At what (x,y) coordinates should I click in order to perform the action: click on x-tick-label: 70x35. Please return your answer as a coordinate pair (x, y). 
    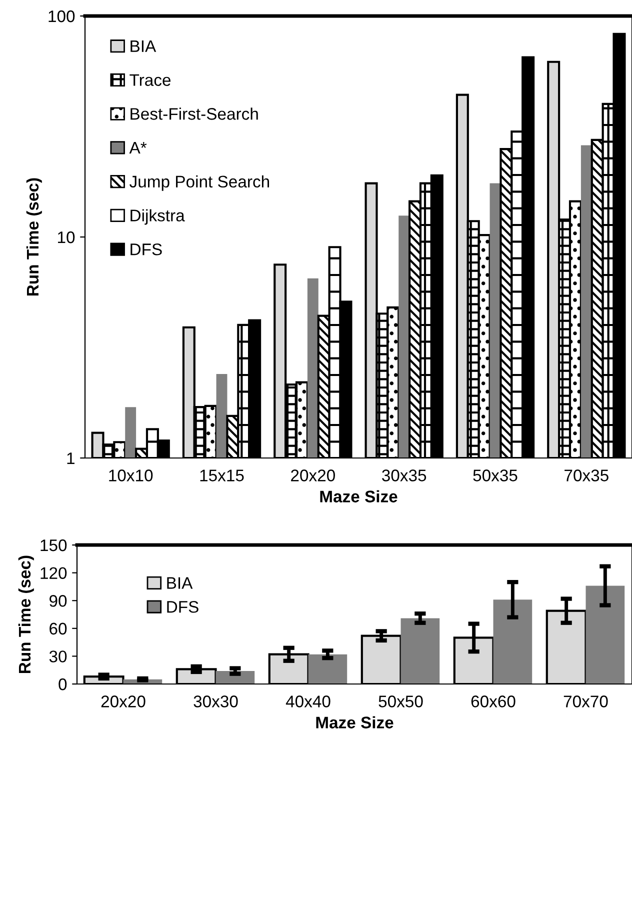
    Looking at the image, I should click on (586, 476).